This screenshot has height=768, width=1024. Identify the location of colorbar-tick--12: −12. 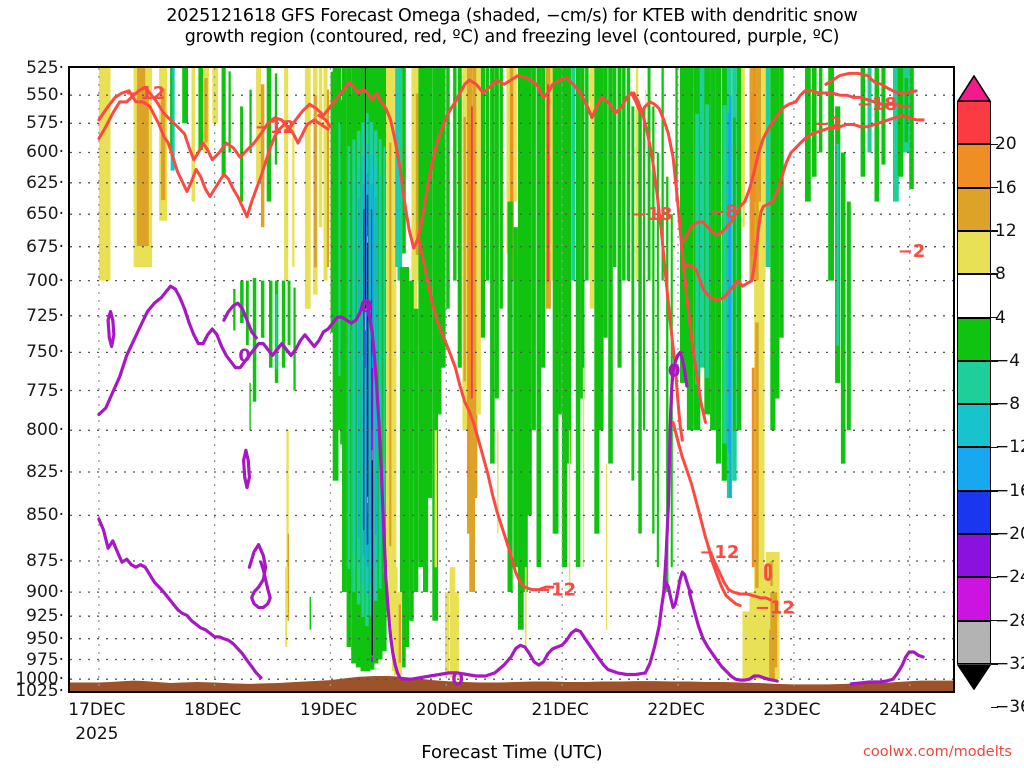
(1009, 447).